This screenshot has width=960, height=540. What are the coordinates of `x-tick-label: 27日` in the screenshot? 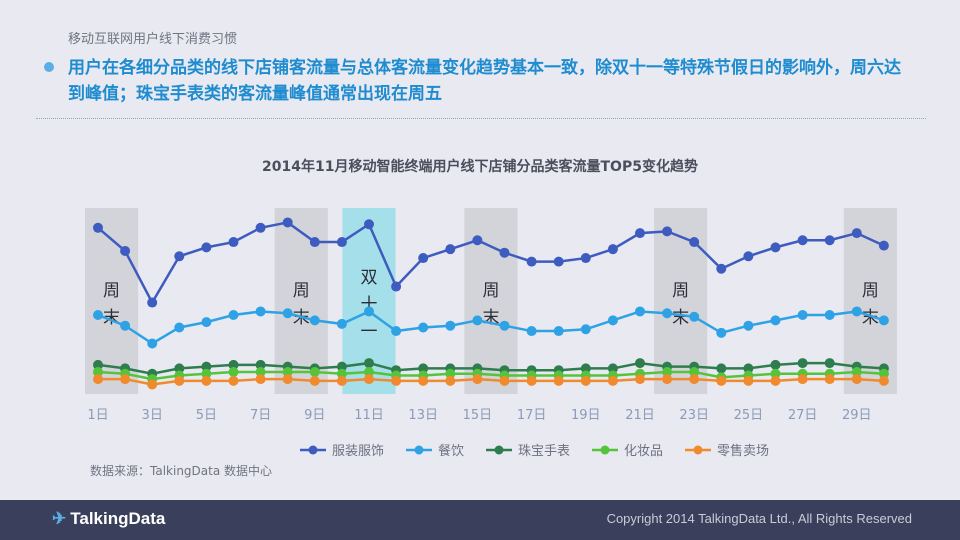 It's located at (803, 415).